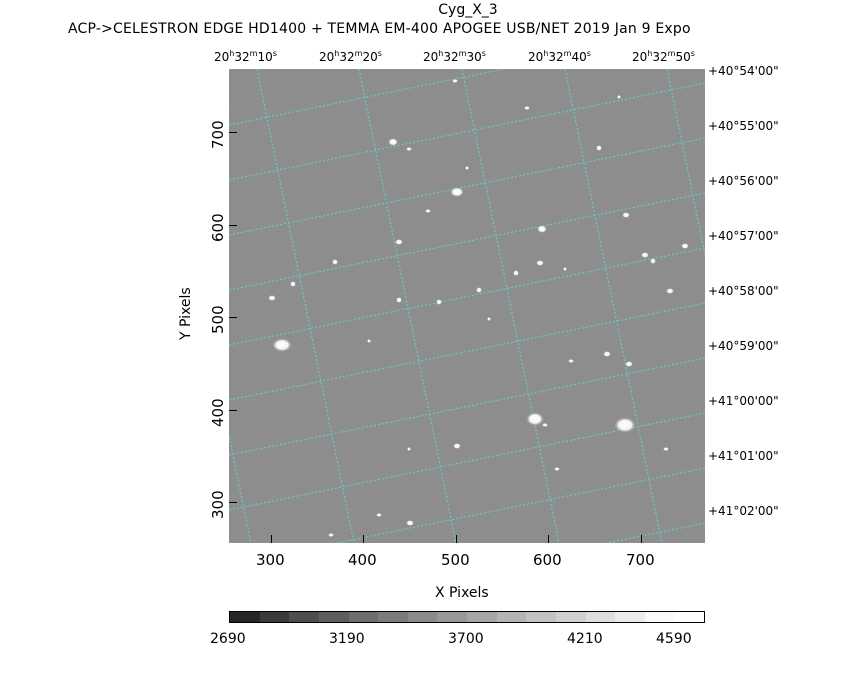 The height and width of the screenshot is (680, 850). Describe the element at coordinates (350, 56) in the screenshot. I see `ra-label: 20h32m20s` at that location.